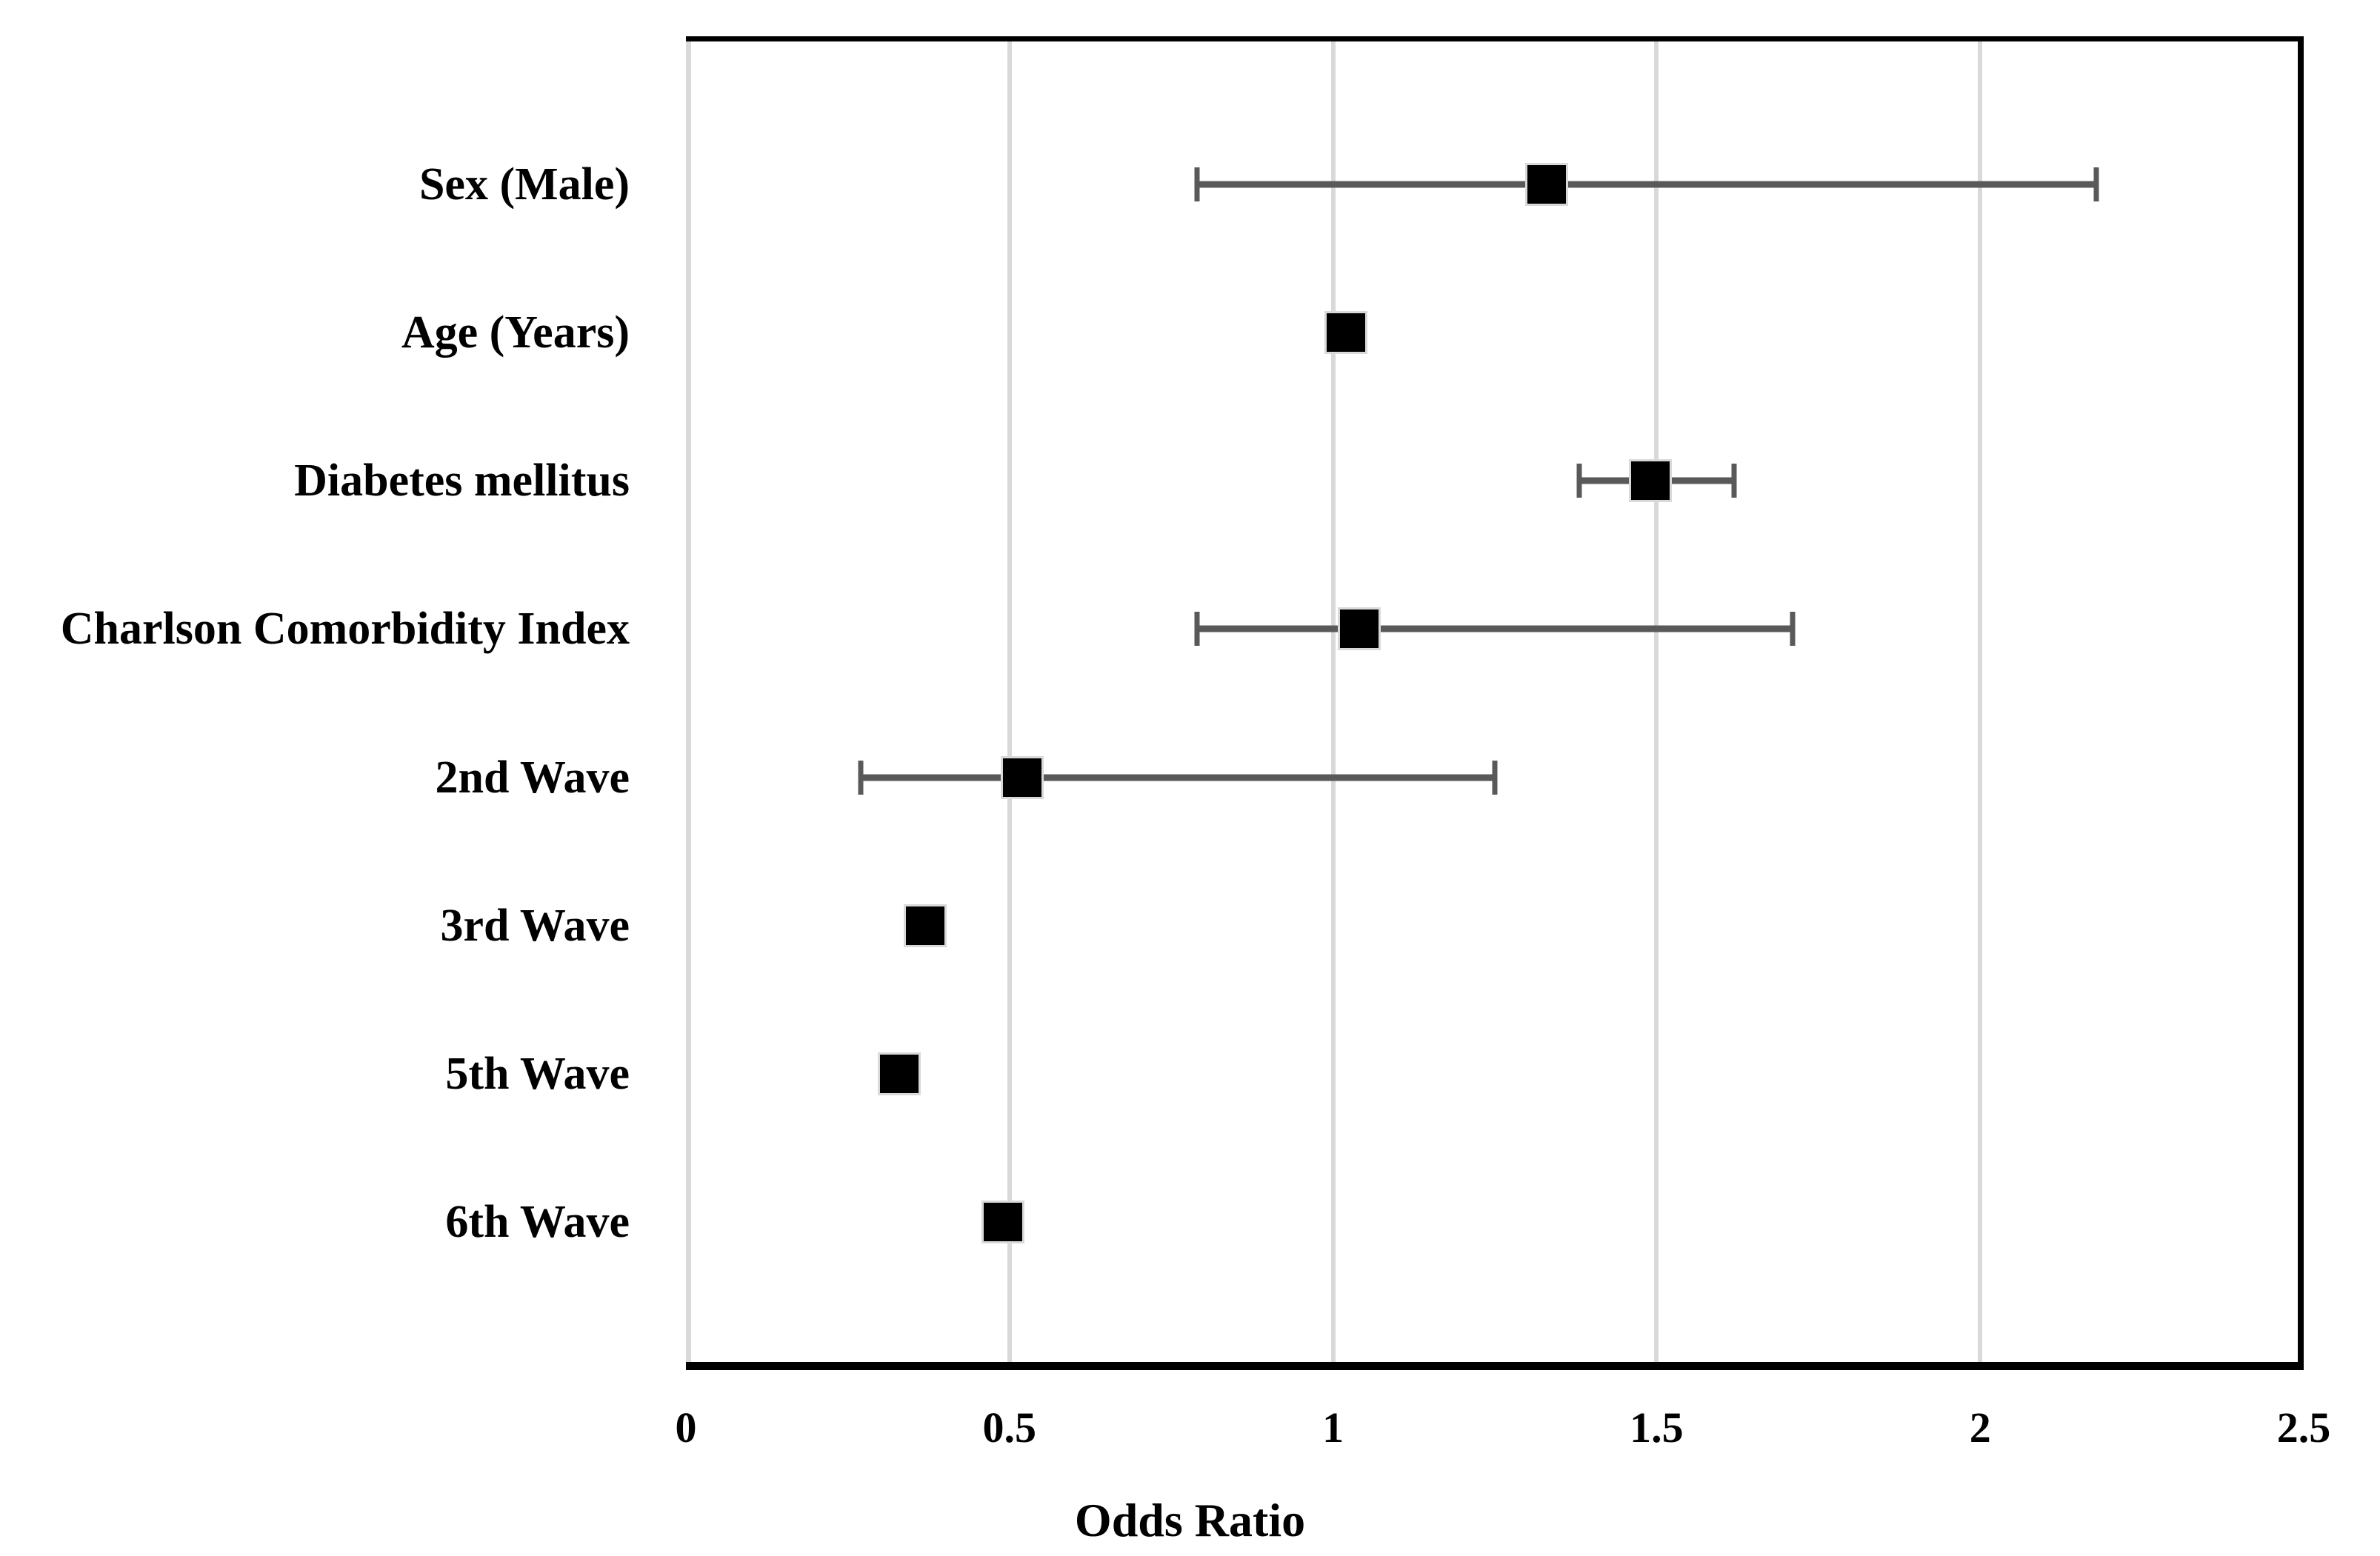 This screenshot has height=1556, width=2380. I want to click on gridline-1.5, so click(1656, 699).